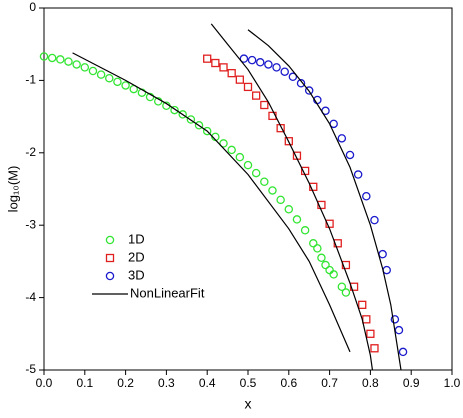 The image size is (463, 418). I want to click on y-tick-label: -1, so click(30, 80).